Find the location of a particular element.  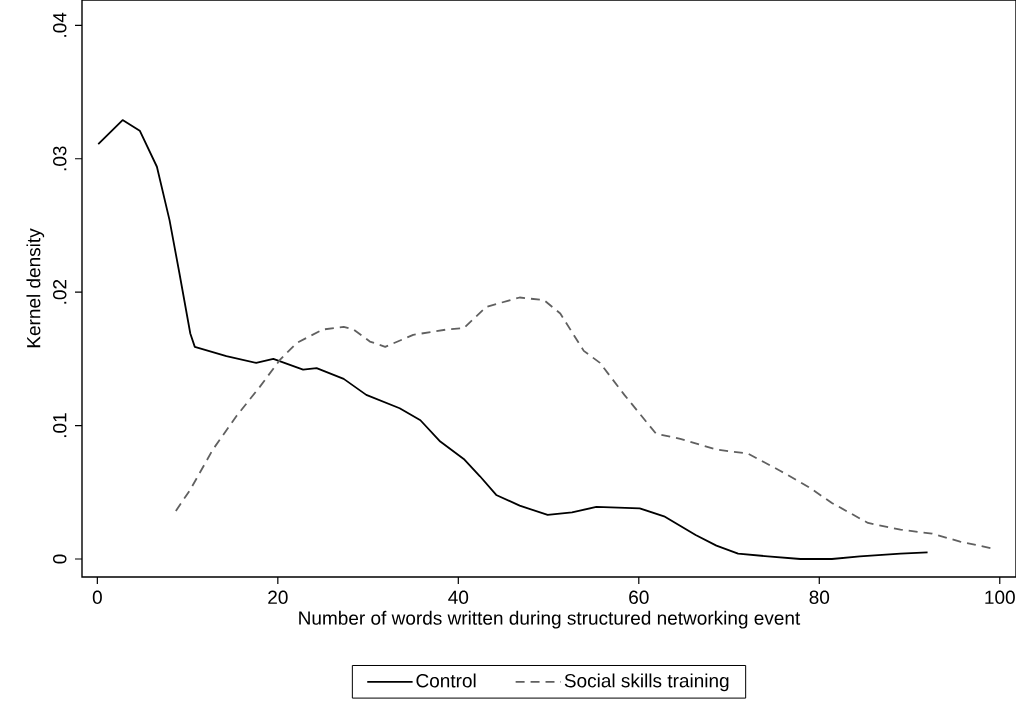

y-tick-label: .01 is located at coordinates (60, 425).